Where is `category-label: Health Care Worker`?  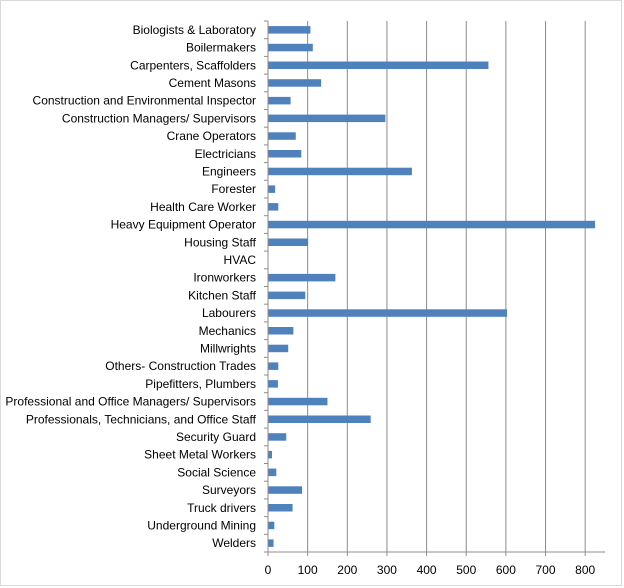
category-label: Health Care Worker is located at coordinates (203, 207).